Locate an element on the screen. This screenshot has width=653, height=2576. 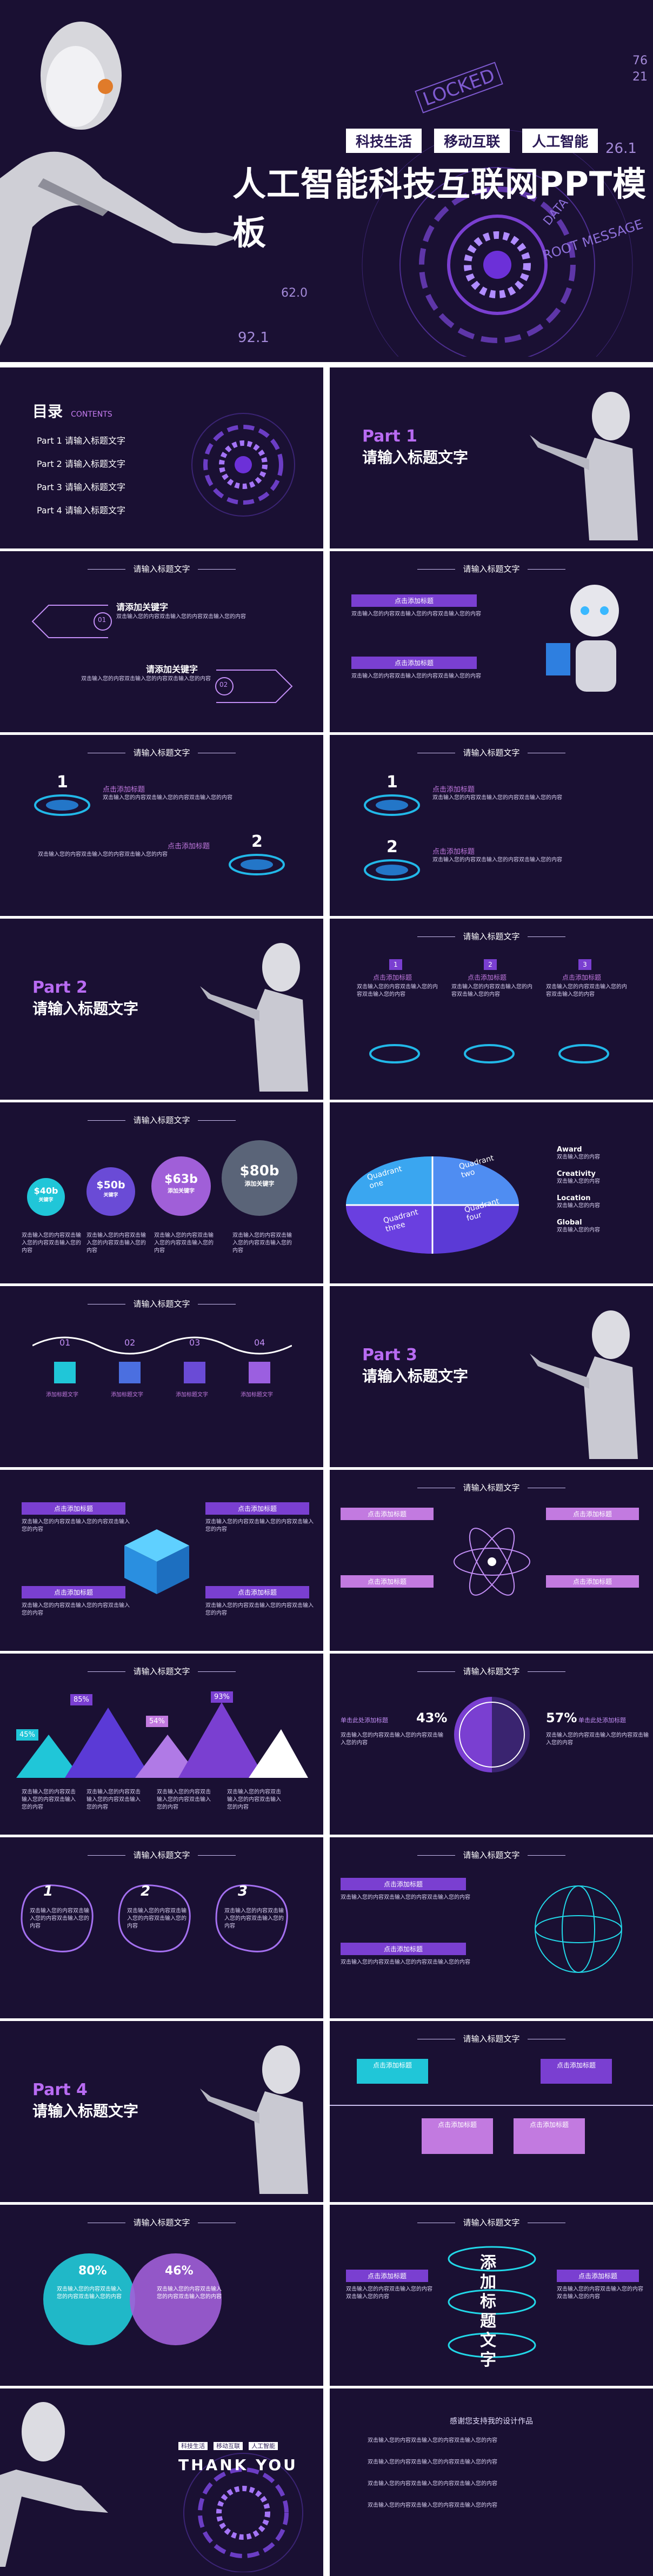
toc-item: Part 3 请输入标题文字 is located at coordinates (81, 487).